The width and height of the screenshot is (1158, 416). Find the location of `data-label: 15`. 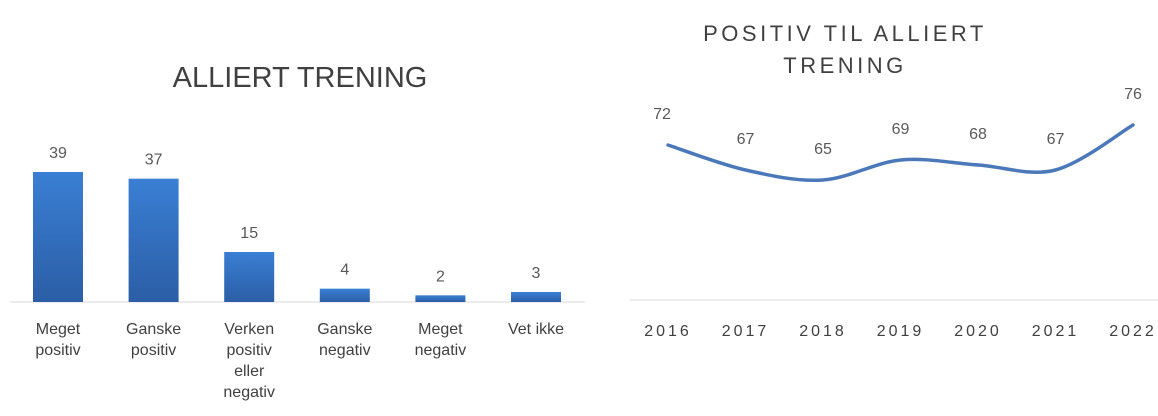

data-label: 15 is located at coordinates (249, 233).